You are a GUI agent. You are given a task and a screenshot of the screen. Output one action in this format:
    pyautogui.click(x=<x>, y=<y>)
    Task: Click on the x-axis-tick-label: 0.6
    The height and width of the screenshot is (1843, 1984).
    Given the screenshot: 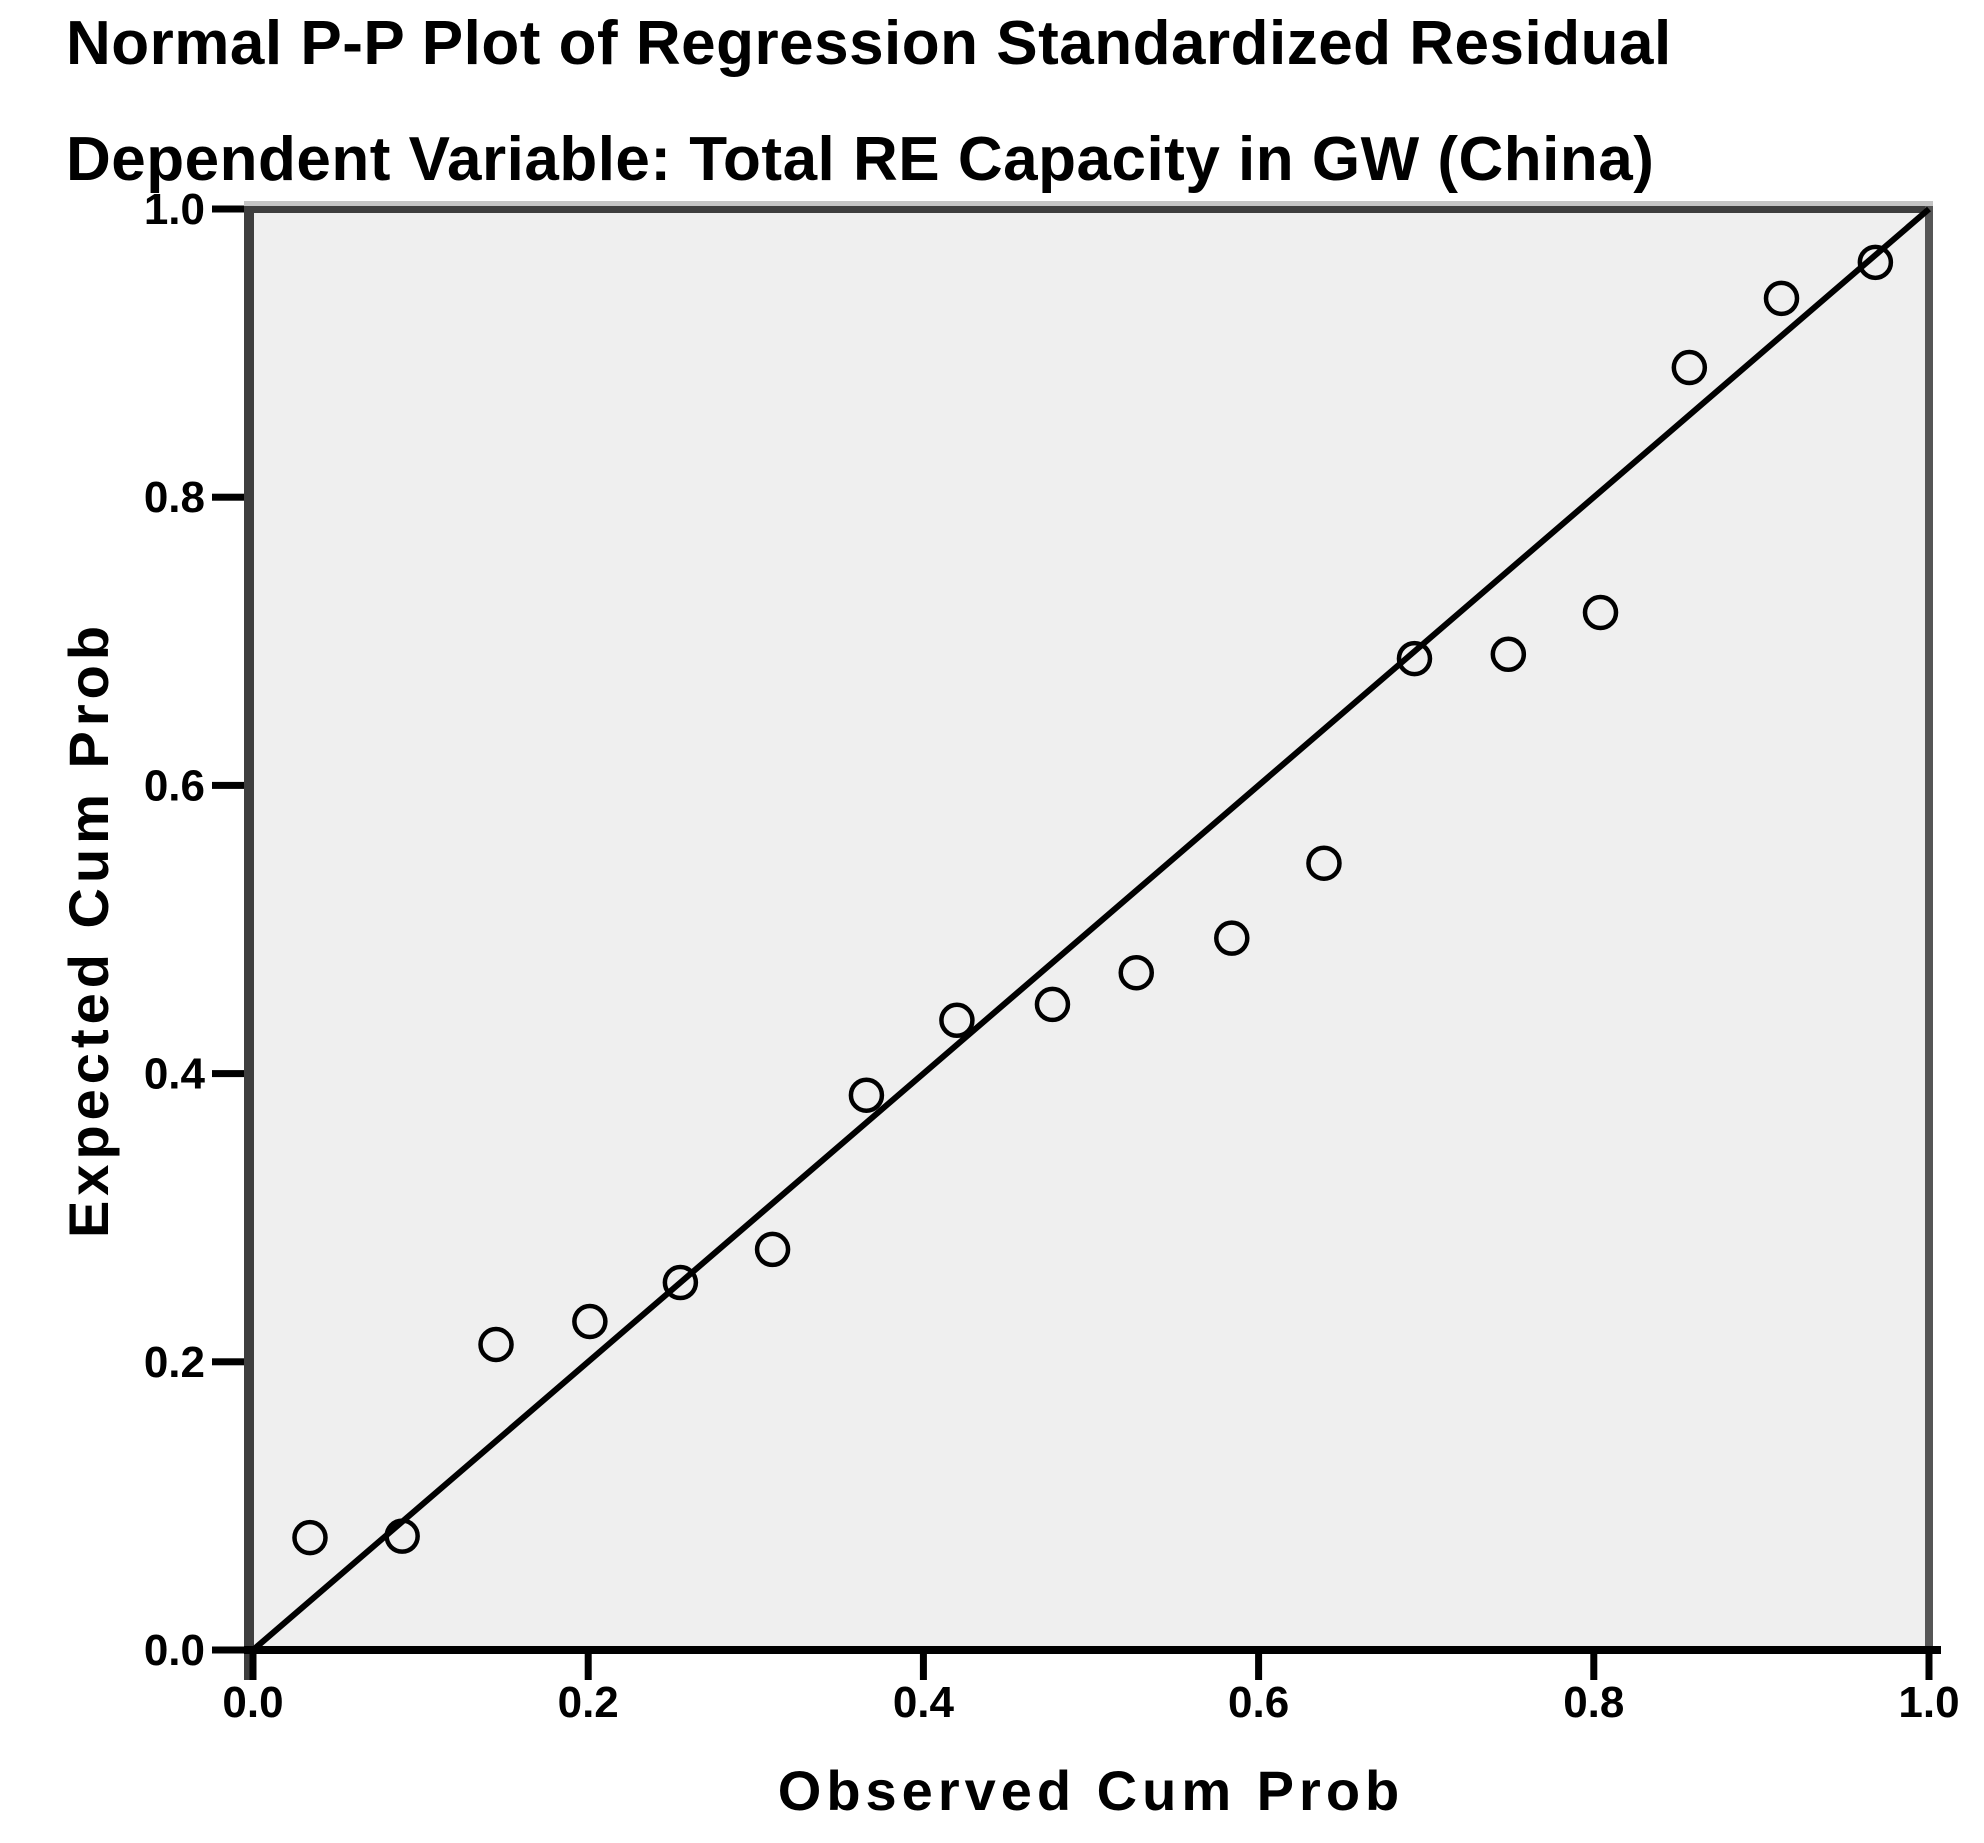 What is the action you would take?
    pyautogui.click(x=1258, y=1702)
    